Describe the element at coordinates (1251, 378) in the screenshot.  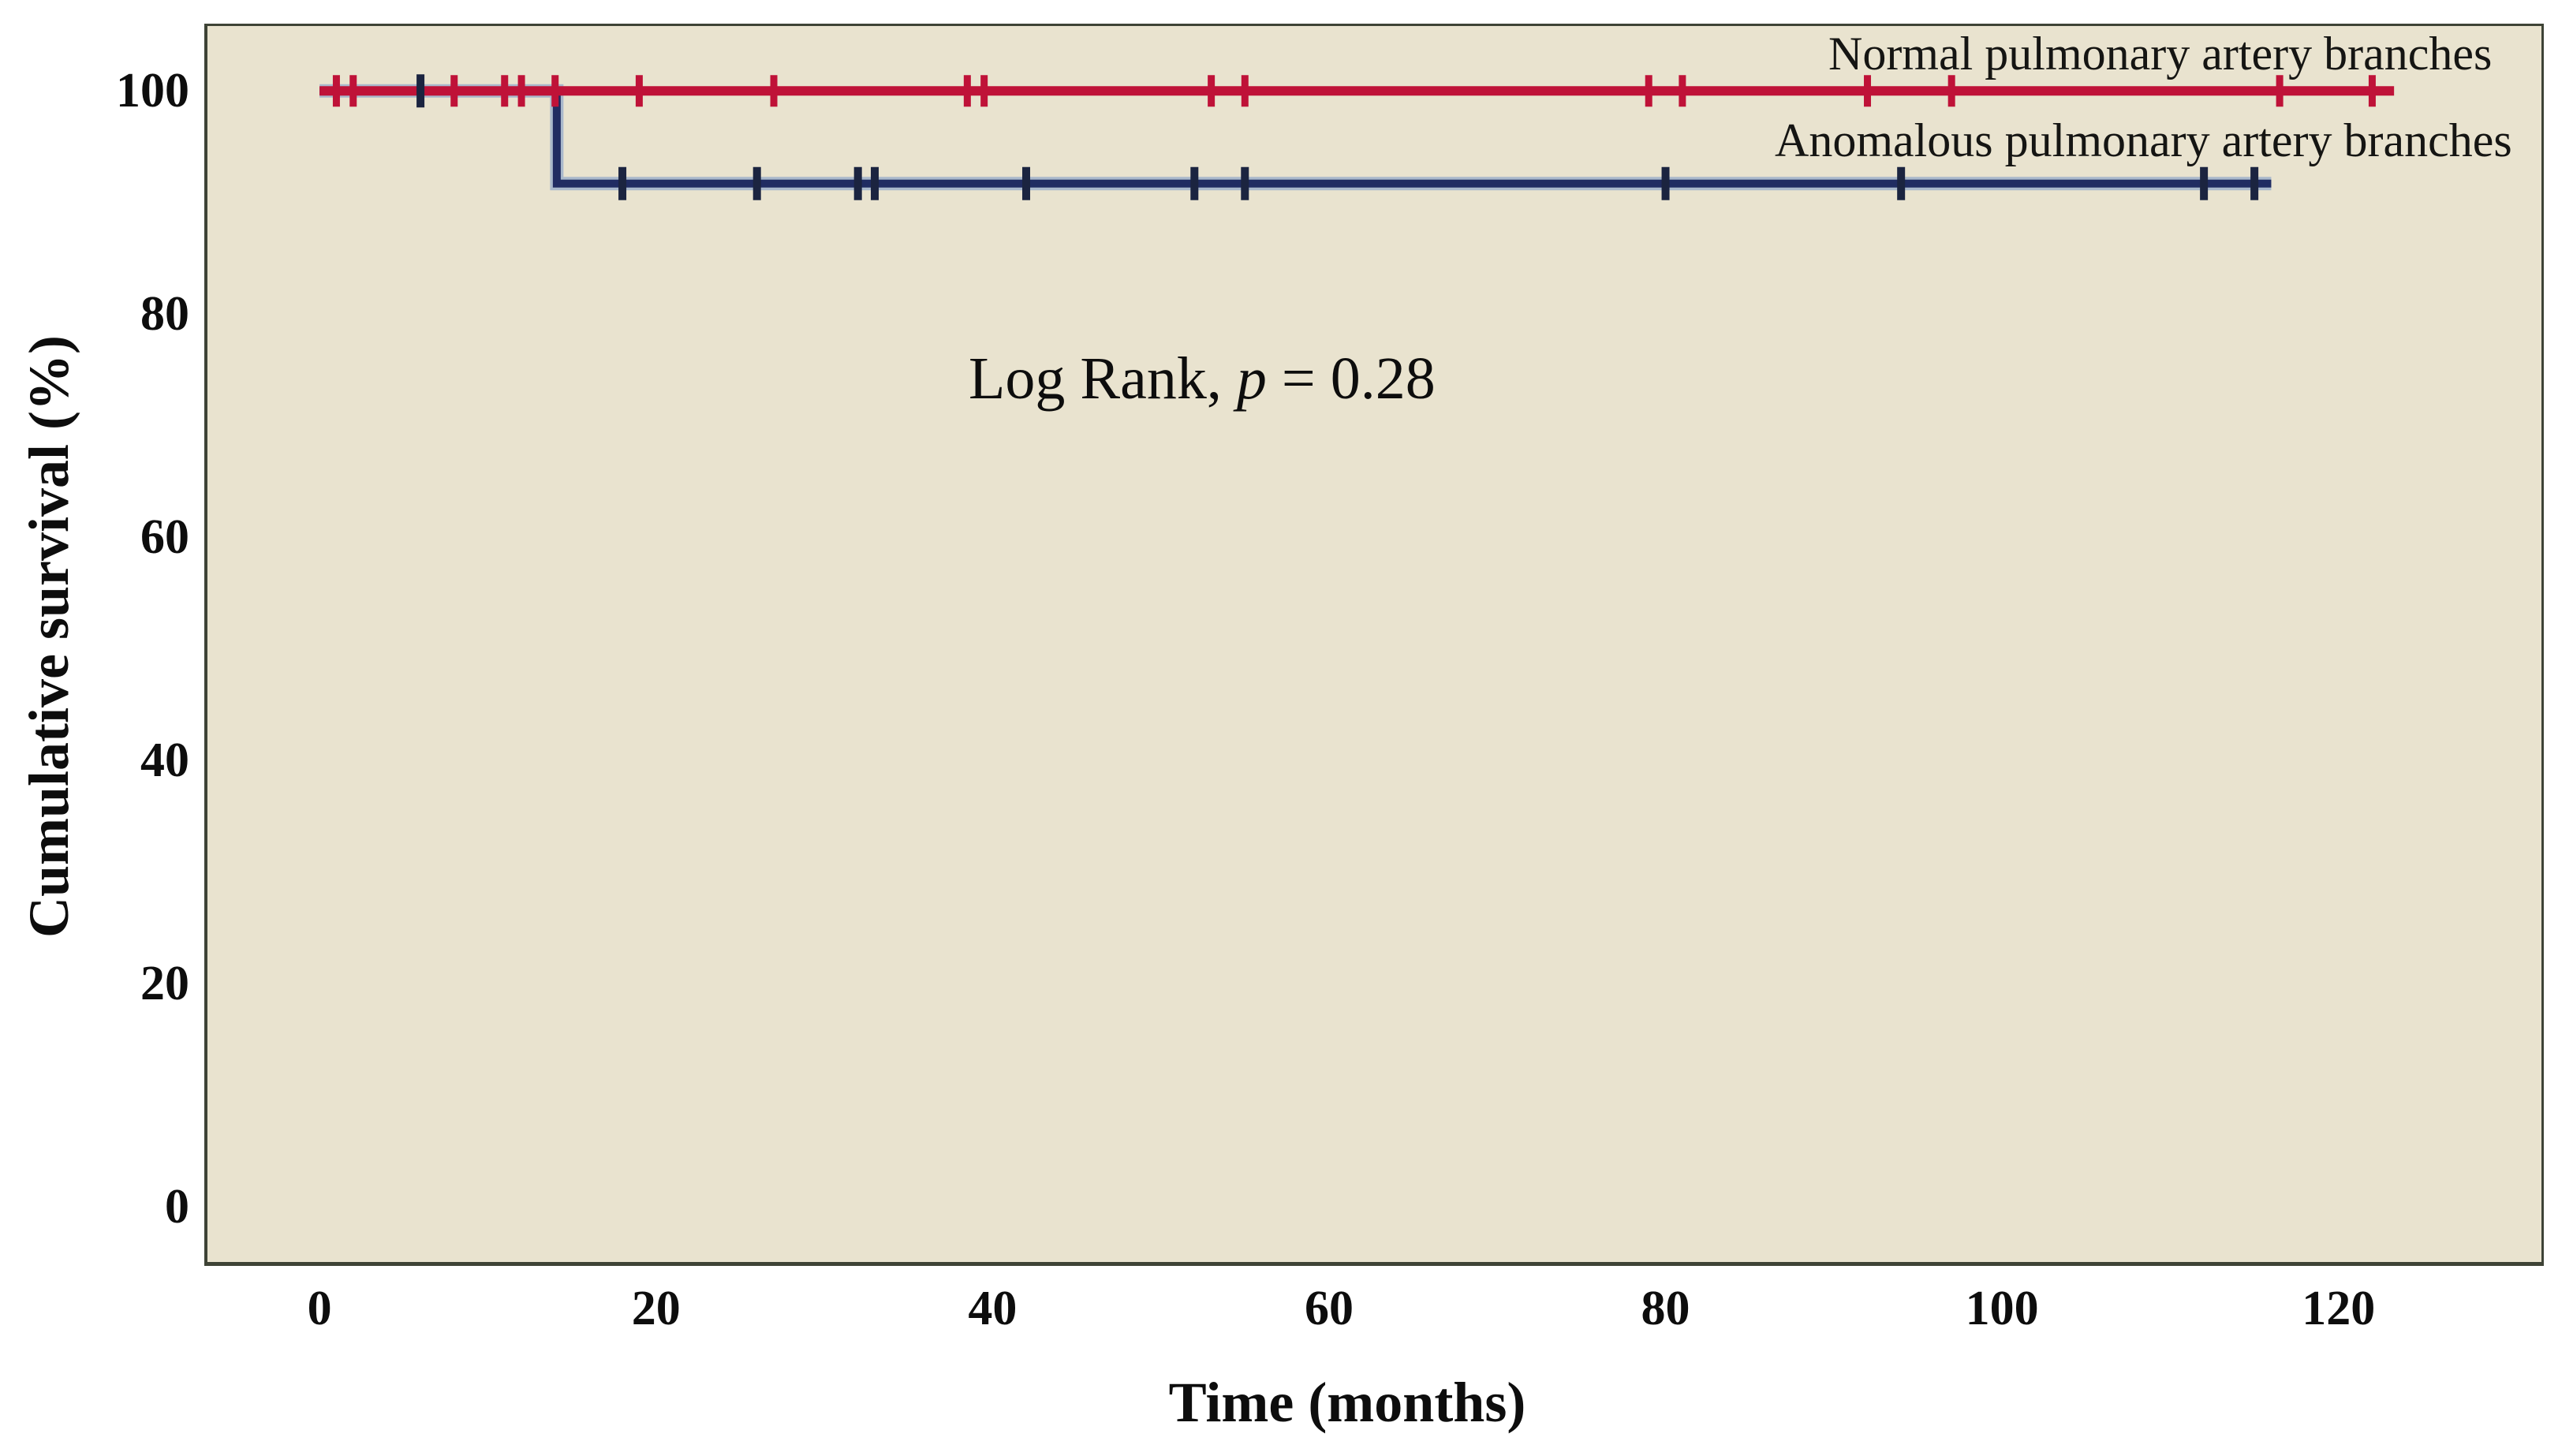
I see `log-rank-annotation-p-symbol: p` at that location.